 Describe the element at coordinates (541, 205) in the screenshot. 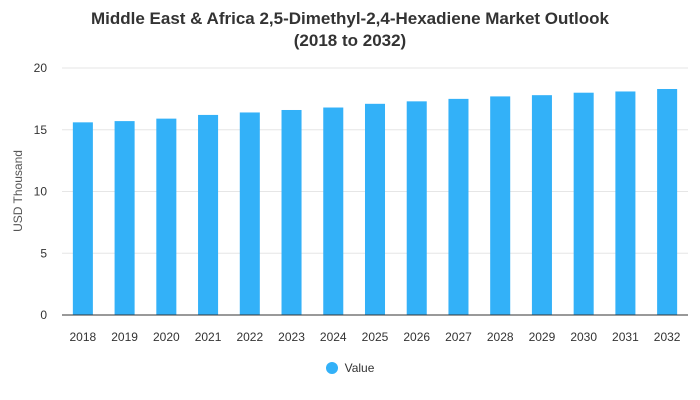

I see `bar-2029` at that location.